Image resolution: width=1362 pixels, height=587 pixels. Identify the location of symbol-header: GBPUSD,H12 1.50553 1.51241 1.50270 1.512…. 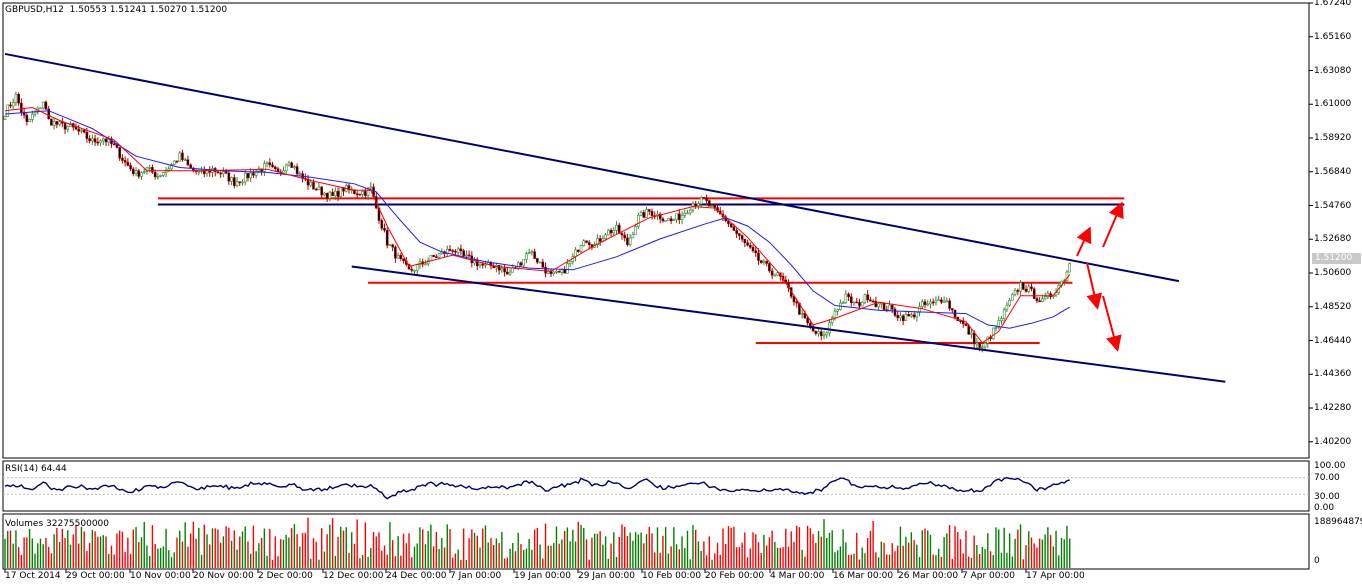
(116, 10).